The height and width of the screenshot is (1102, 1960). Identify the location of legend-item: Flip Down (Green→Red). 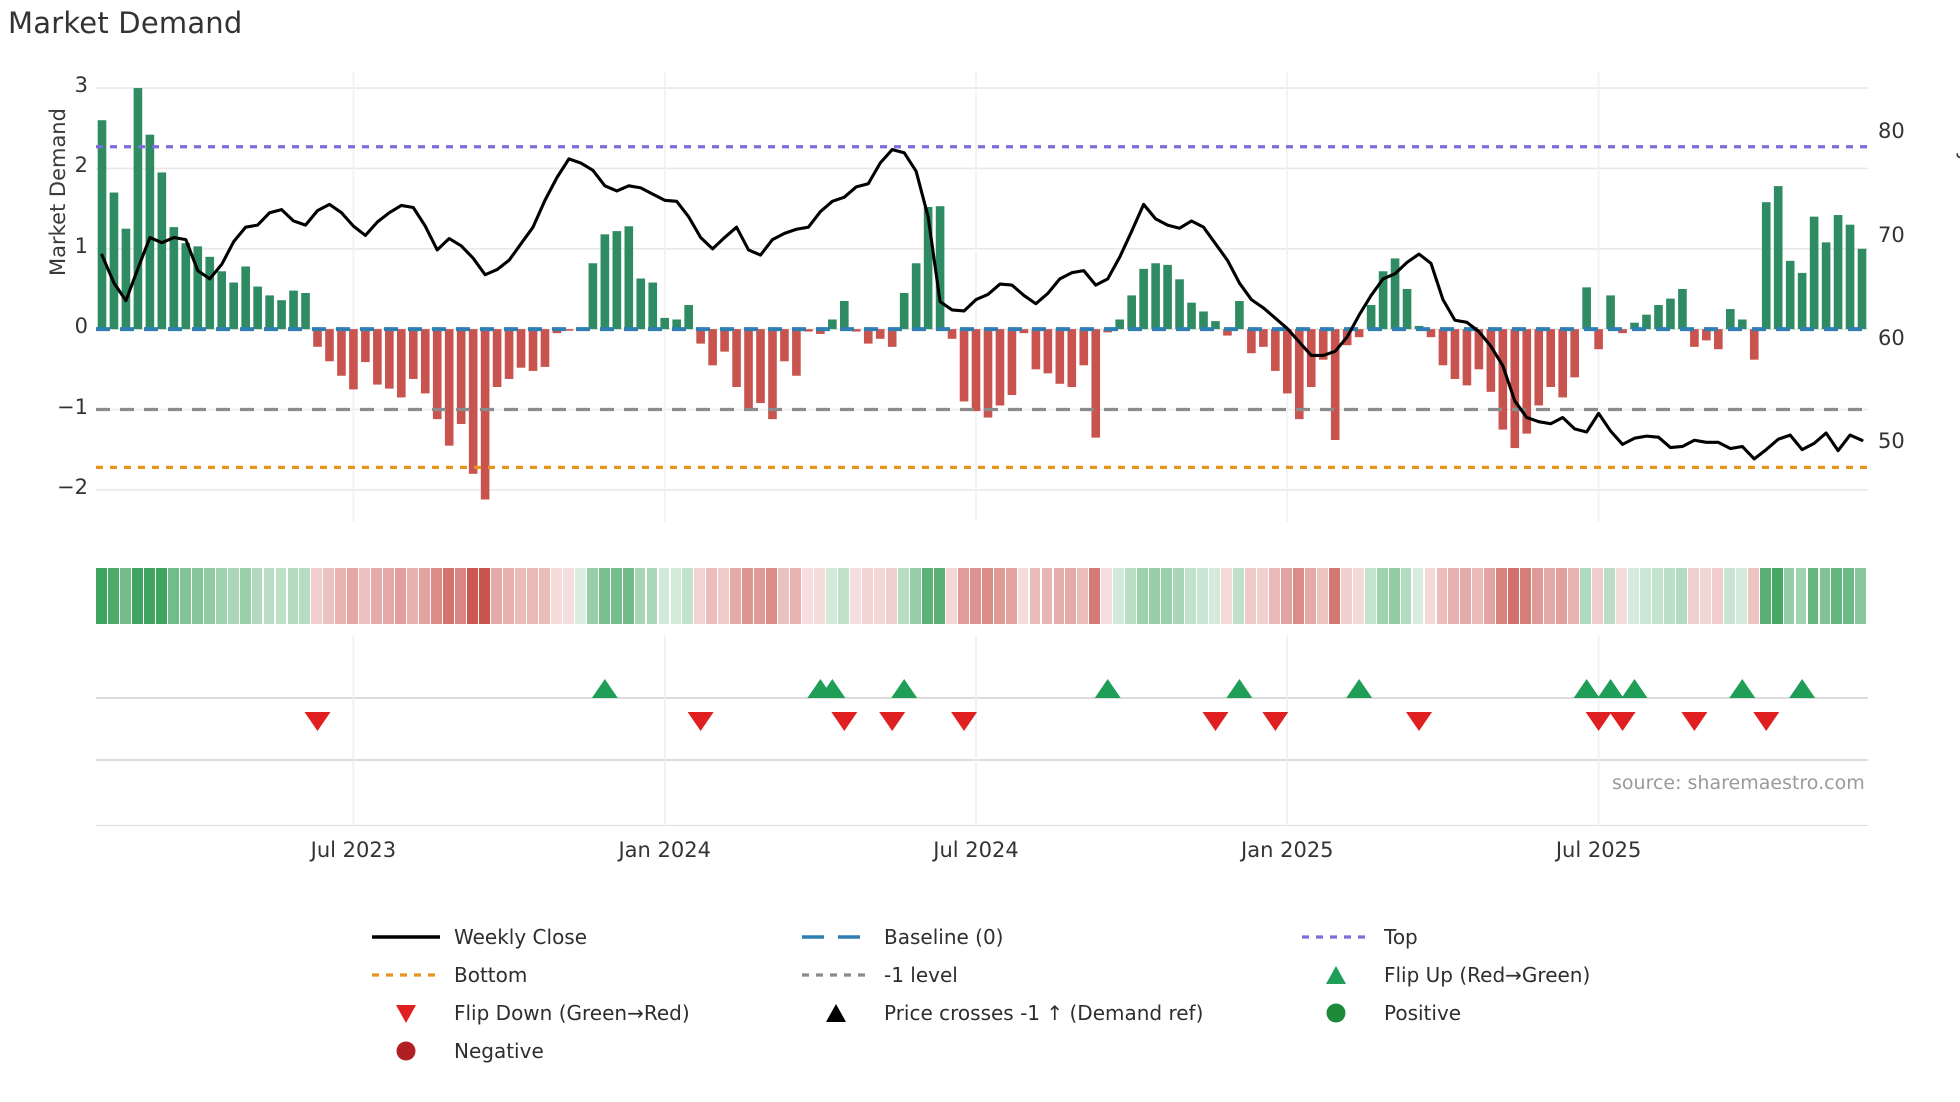
(583, 1013).